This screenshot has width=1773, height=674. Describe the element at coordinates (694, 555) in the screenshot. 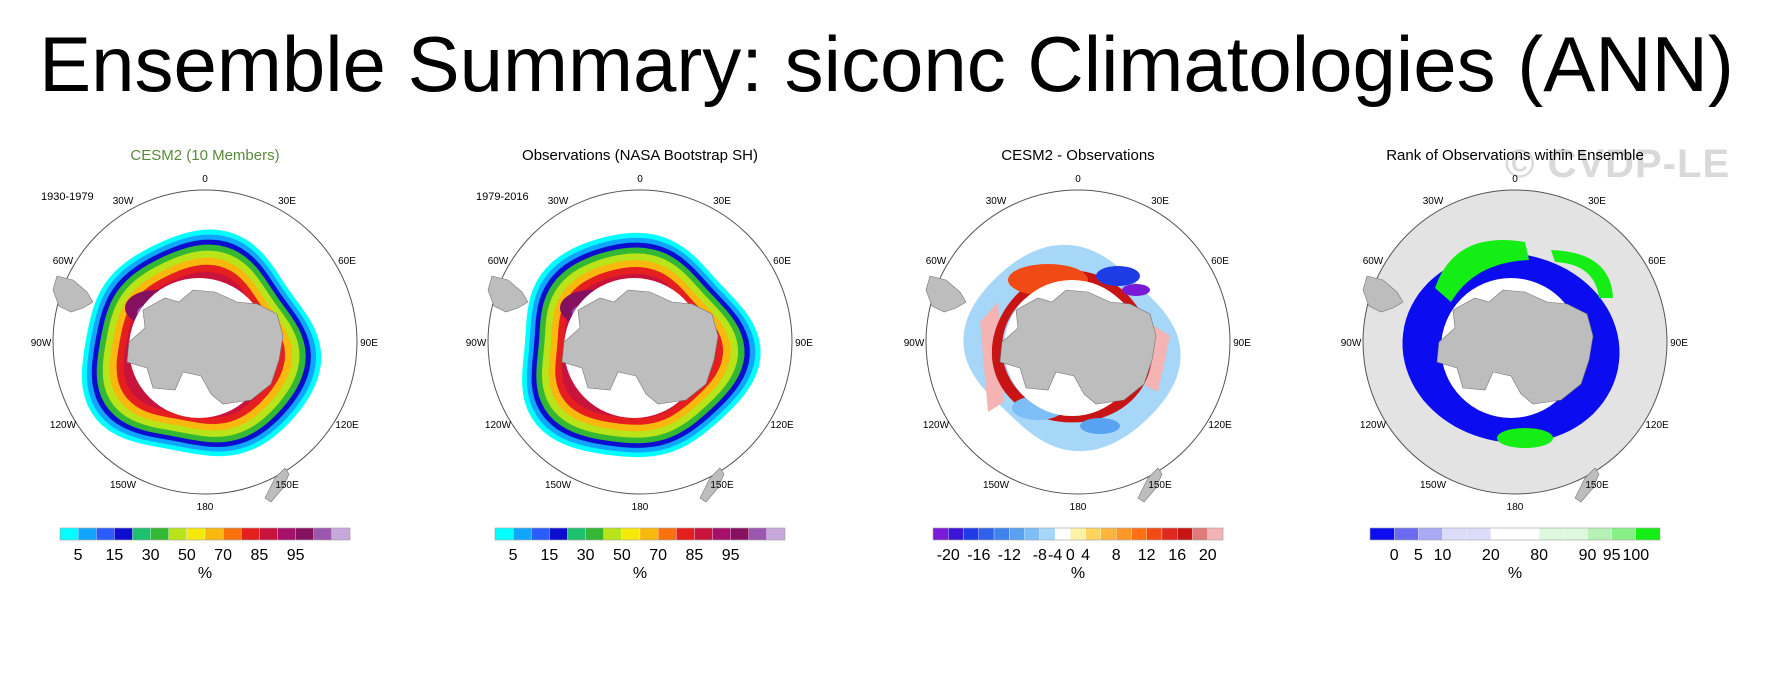

I see `colorbar-label: 85` at that location.